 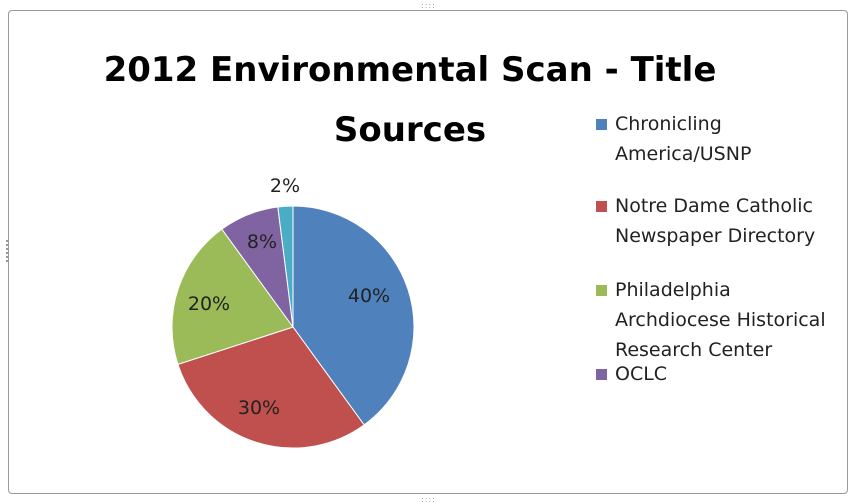 I want to click on legend-label-2-line-1: Notre Dame Catholic, so click(x=714, y=206).